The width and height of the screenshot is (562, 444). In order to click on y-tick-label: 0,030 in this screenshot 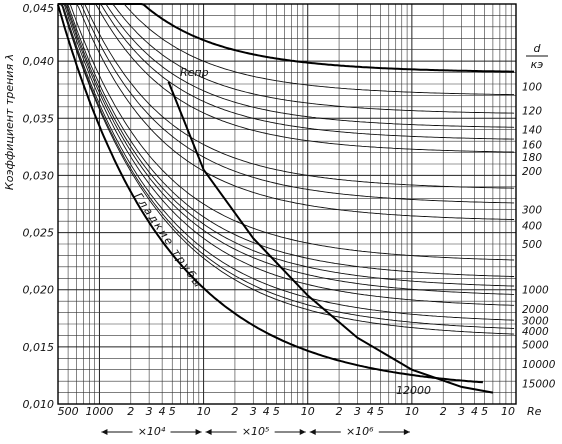, I will do `click(39, 175)`.